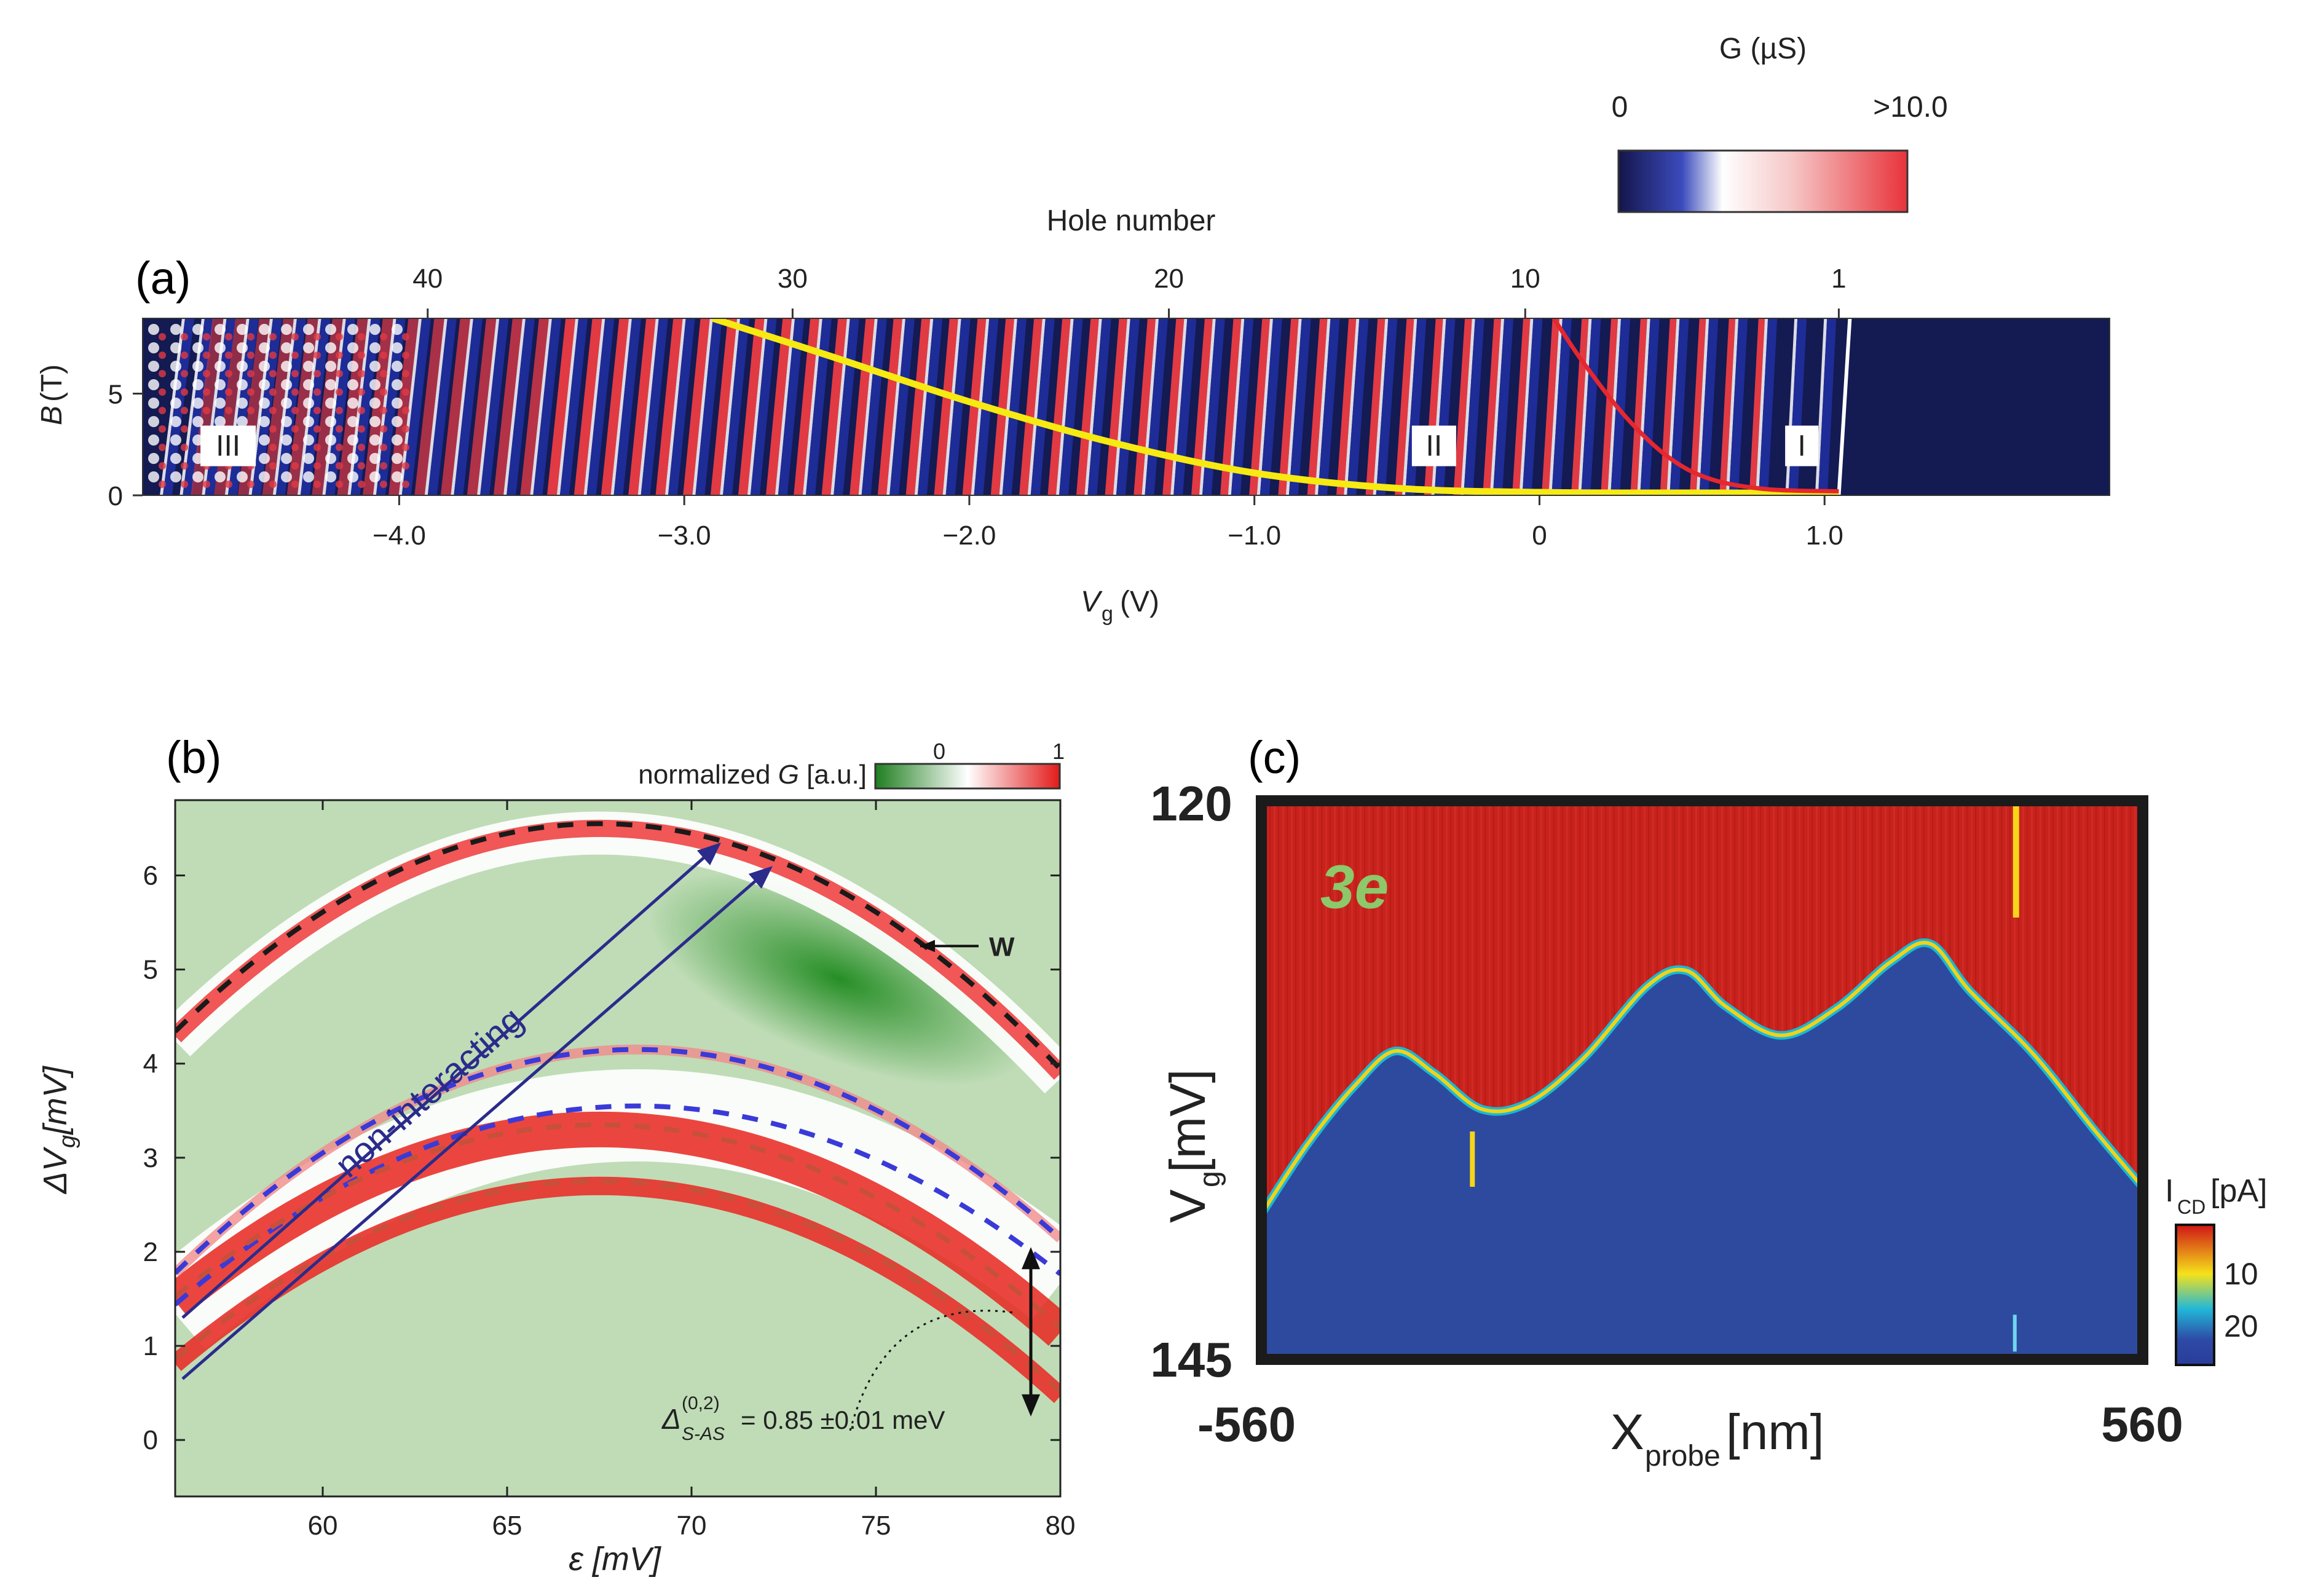 Image resolution: width=2318 pixels, height=1596 pixels. What do you see at coordinates (1620, 108) in the screenshot?
I see `colorbar-a-min: 0` at bounding box center [1620, 108].